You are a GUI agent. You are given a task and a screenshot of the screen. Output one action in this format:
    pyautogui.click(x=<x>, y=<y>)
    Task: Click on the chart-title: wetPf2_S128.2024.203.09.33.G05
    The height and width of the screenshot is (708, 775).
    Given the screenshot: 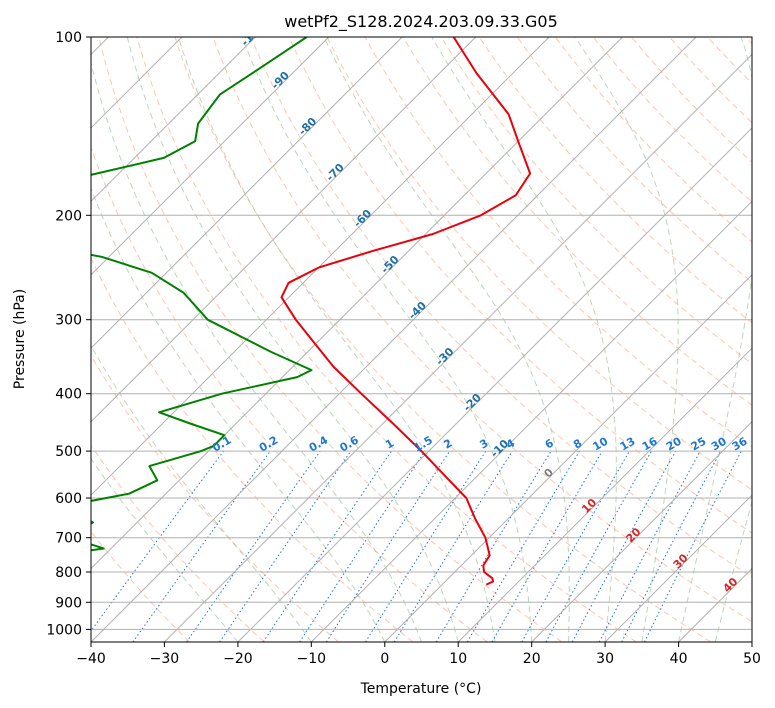 What is the action you would take?
    pyautogui.click(x=421, y=22)
    